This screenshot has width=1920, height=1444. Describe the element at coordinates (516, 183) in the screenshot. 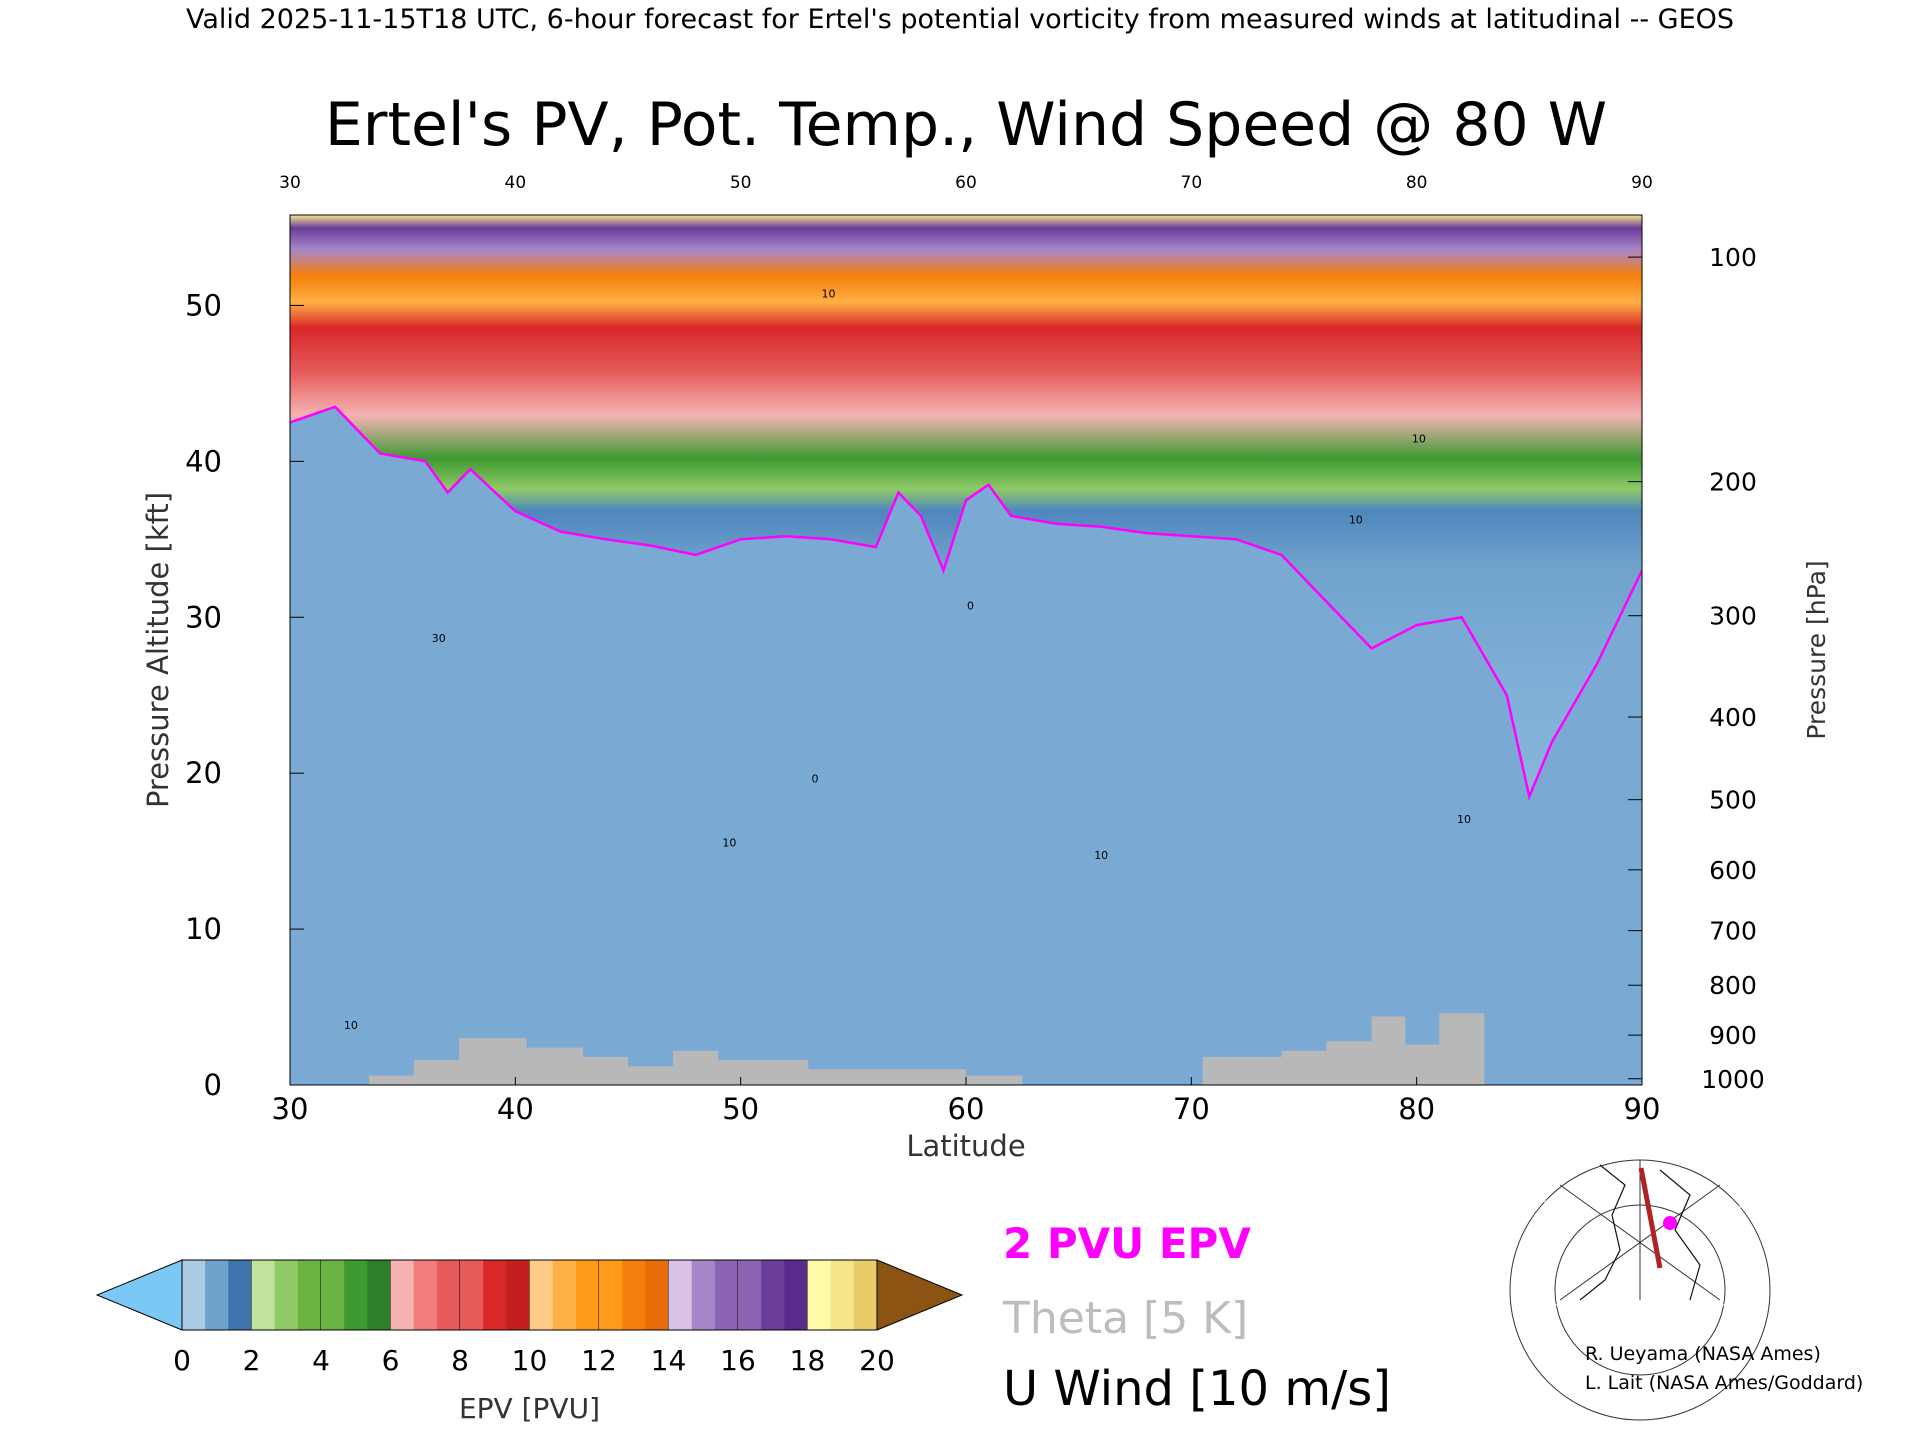

I see `x-top-tick-label: 40` at that location.